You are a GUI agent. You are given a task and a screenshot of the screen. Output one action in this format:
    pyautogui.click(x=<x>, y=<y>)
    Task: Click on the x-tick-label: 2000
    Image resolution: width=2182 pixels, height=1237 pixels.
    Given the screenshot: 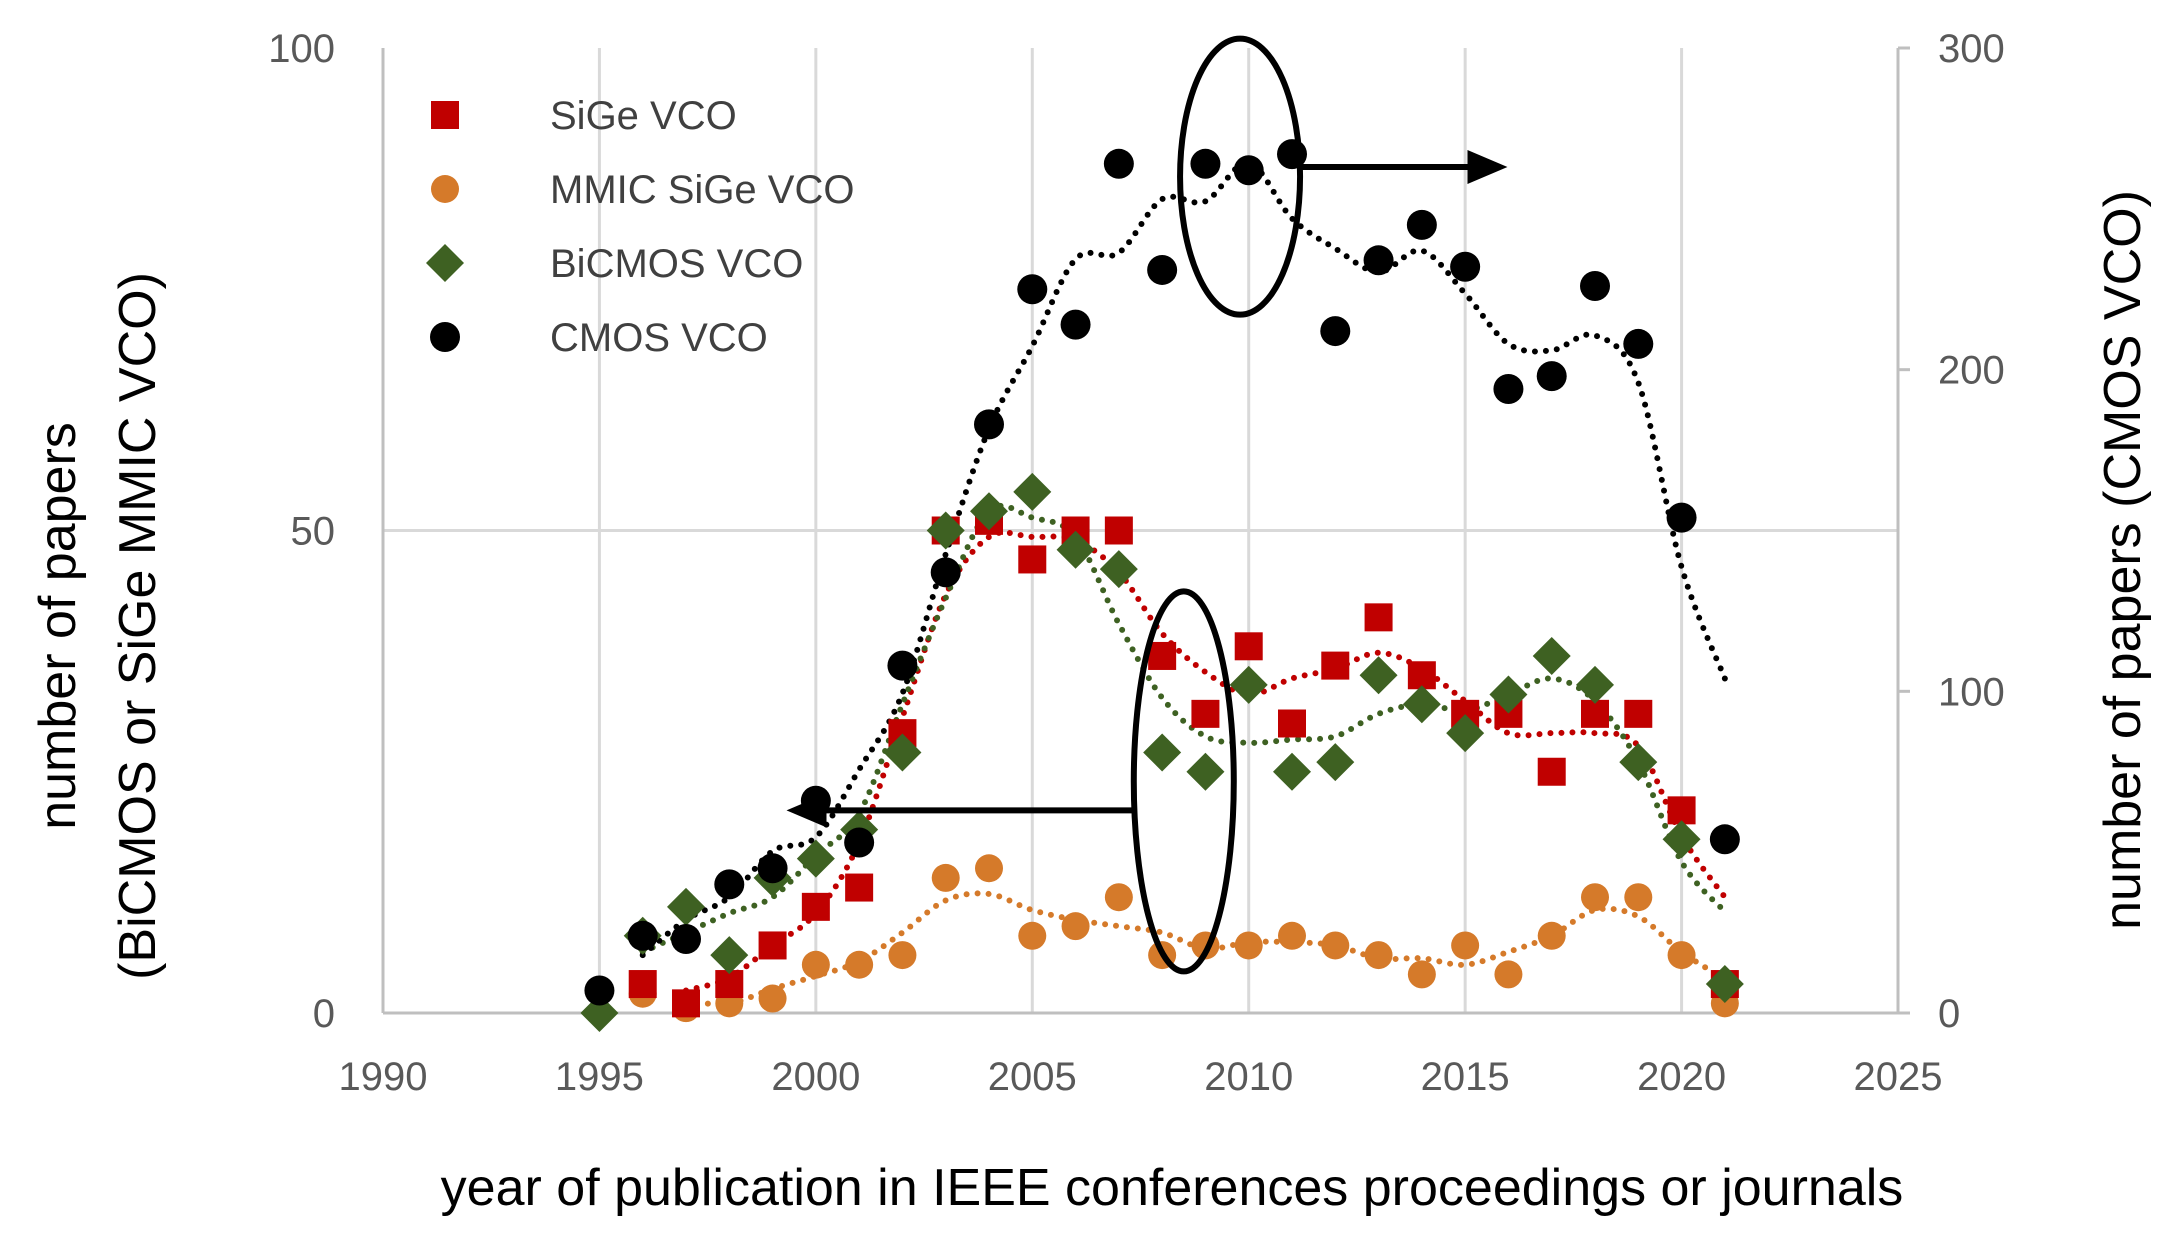 What is the action you would take?
    pyautogui.click(x=815, y=1077)
    